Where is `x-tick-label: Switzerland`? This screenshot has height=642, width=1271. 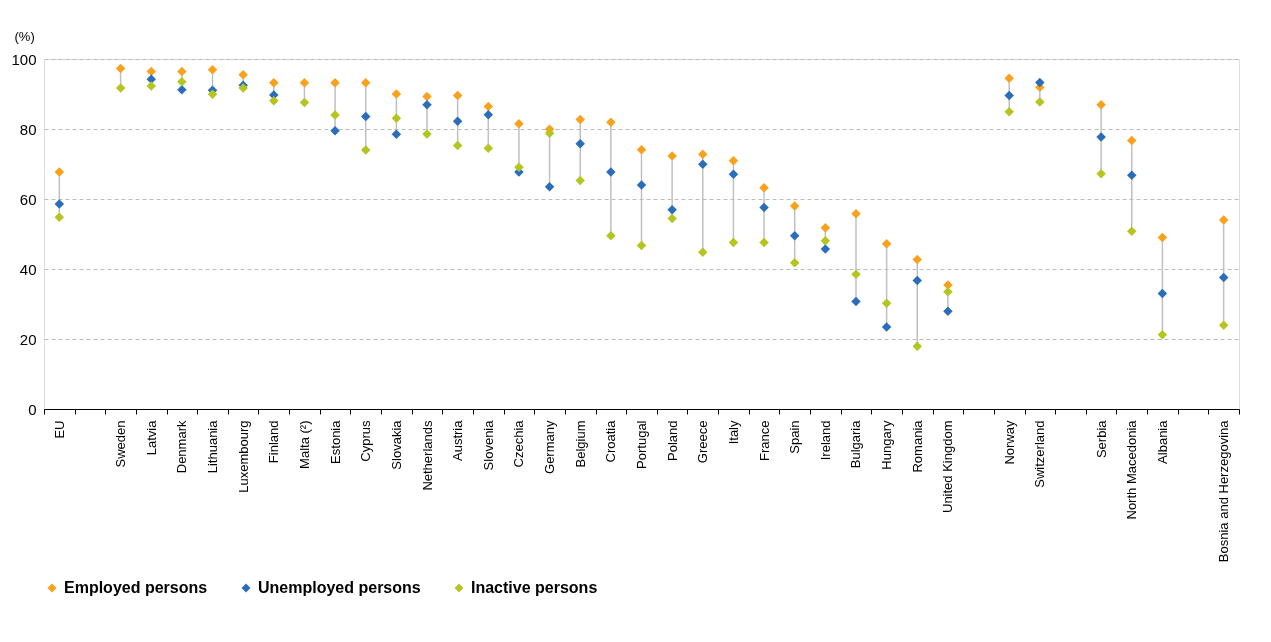
x-tick-label: Switzerland is located at coordinates (1040, 454).